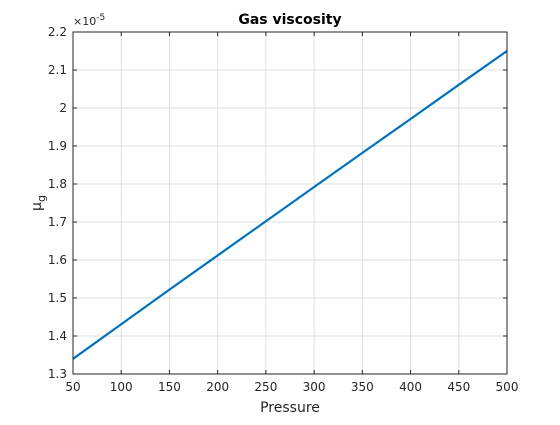 Image resolution: width=560 pixels, height=425 pixels. I want to click on y-tick-label: 2.2, so click(57, 32).